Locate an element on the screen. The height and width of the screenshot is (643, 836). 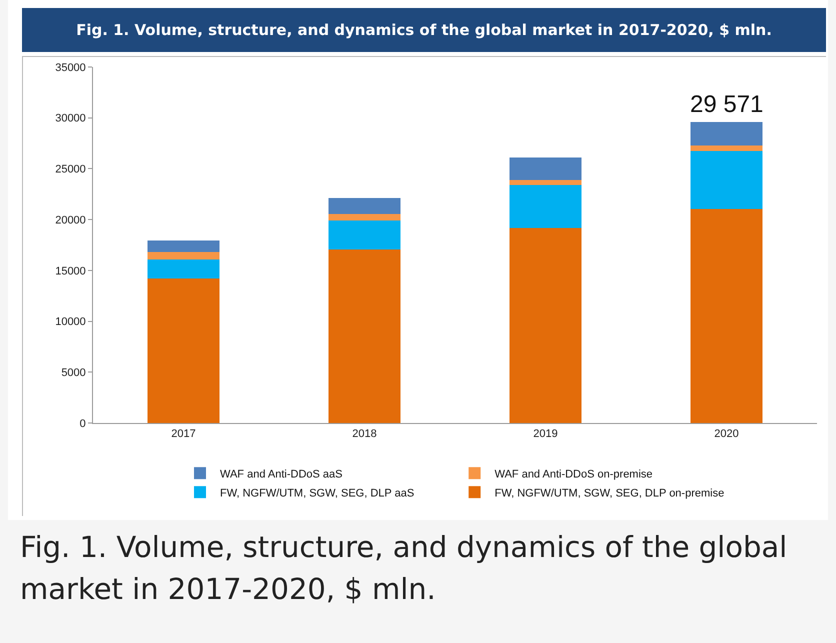
y-tick-label: 35000 is located at coordinates (70, 68).